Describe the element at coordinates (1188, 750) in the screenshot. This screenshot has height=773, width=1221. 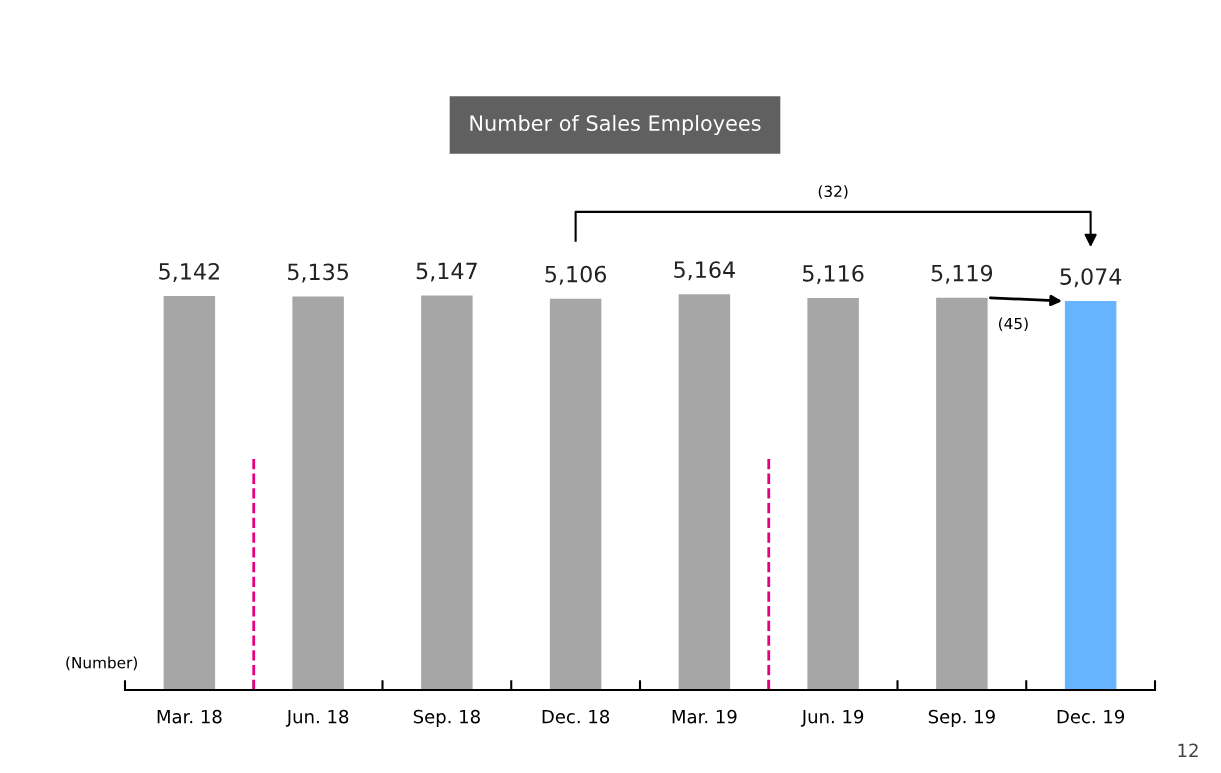
I see `text: 12` at that location.